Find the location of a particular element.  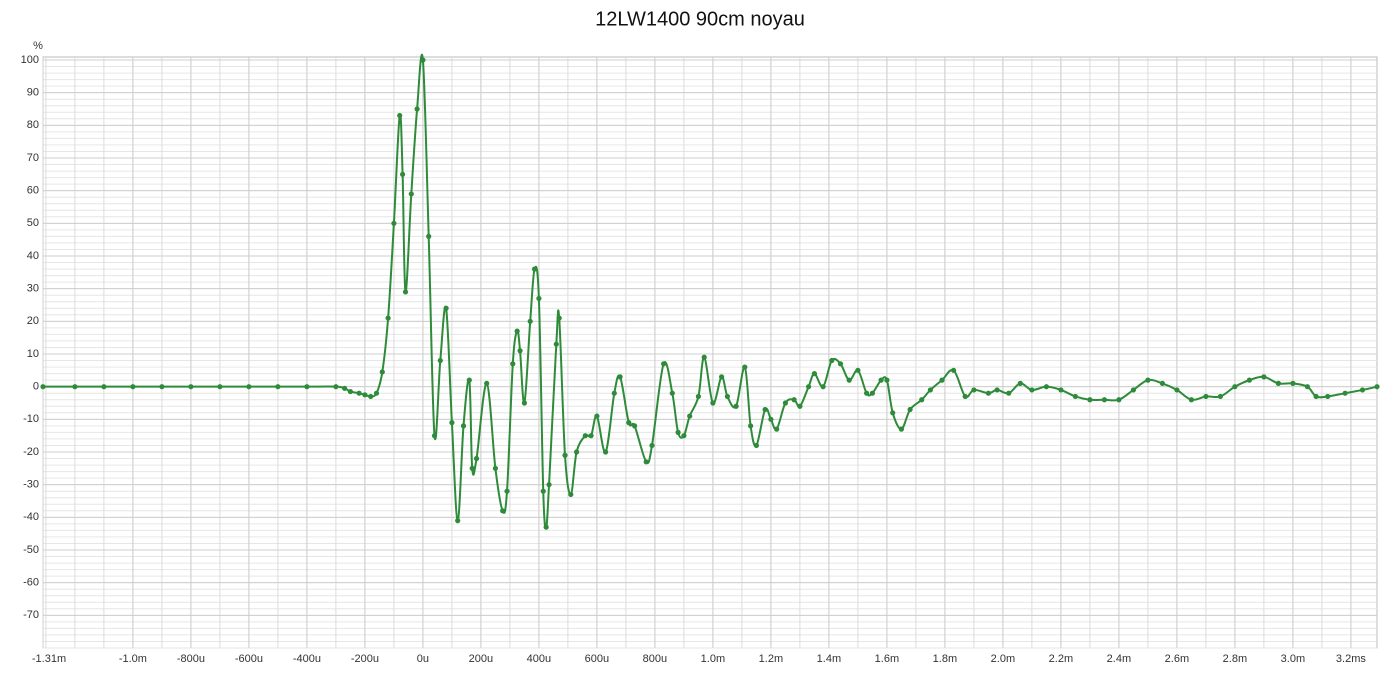

y-tick-label: -20 is located at coordinates (31, 452).